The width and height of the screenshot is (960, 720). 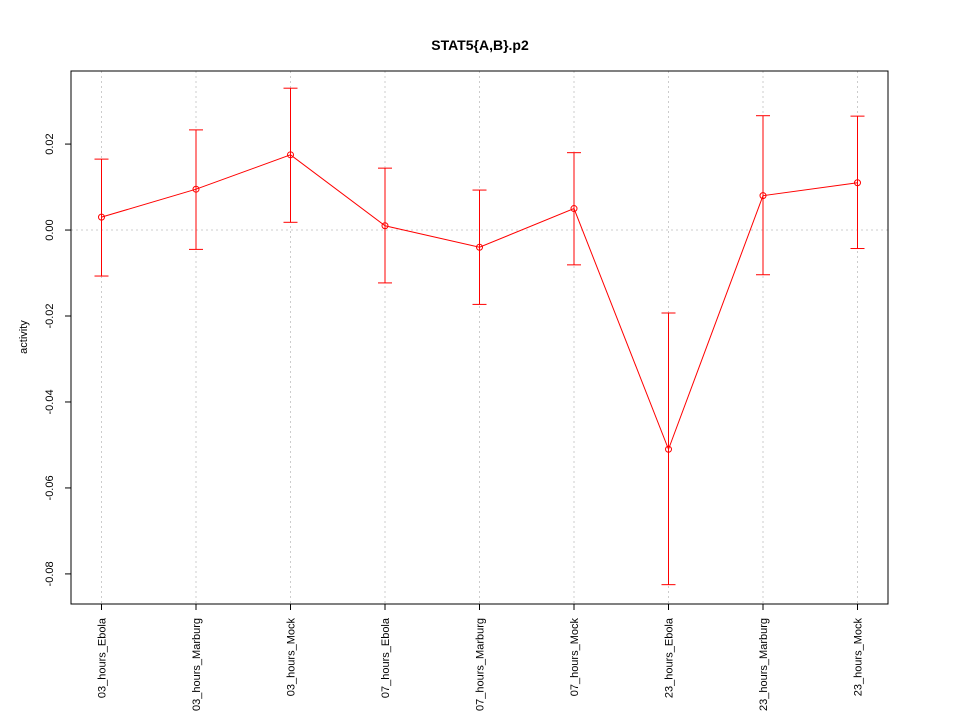 I want to click on x-tick-label: 23_hours_Mock, so click(x=859, y=657).